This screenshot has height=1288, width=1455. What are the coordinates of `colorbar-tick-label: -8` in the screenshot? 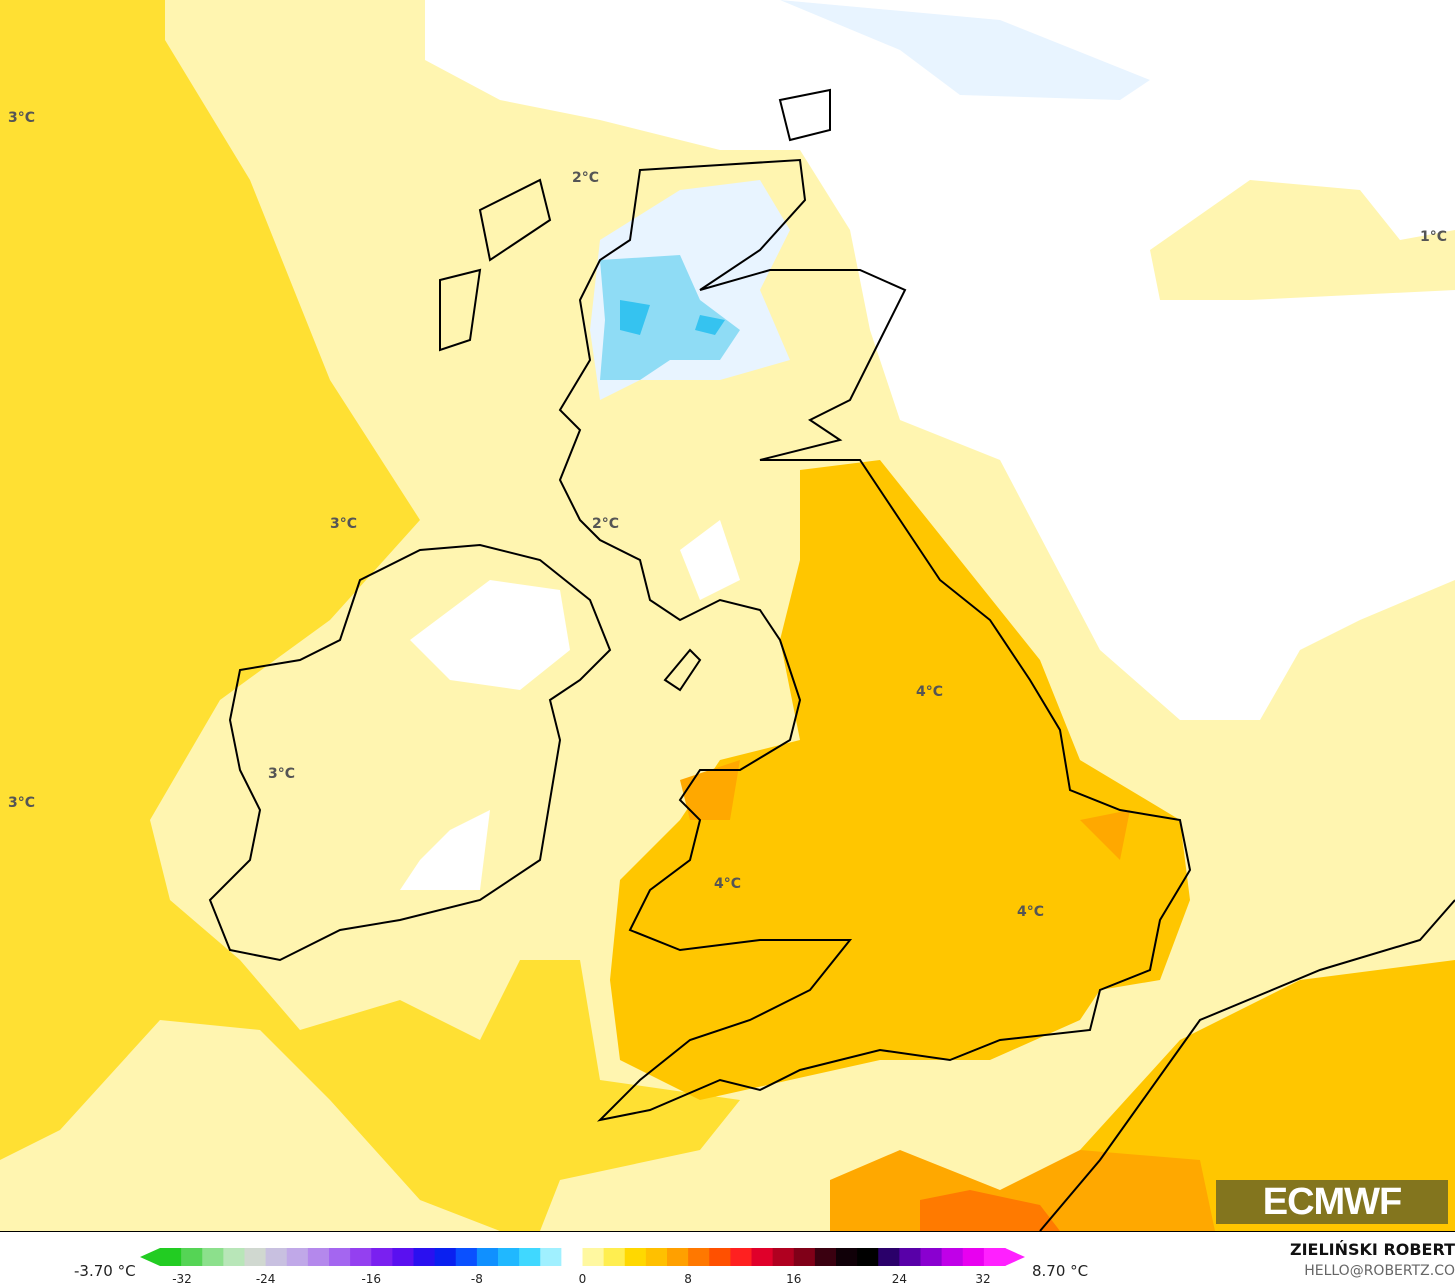 It's located at (476, 1279).